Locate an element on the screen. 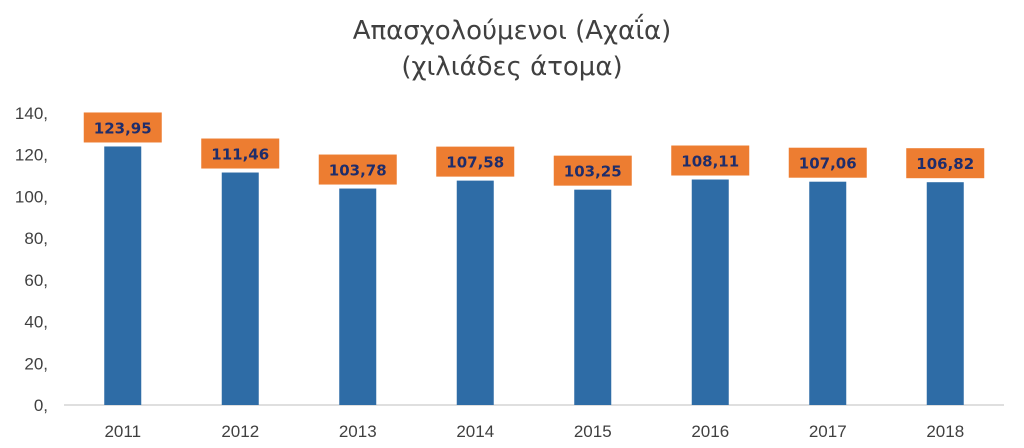 This screenshot has height=448, width=1024. data-label: 107,58 is located at coordinates (475, 163).